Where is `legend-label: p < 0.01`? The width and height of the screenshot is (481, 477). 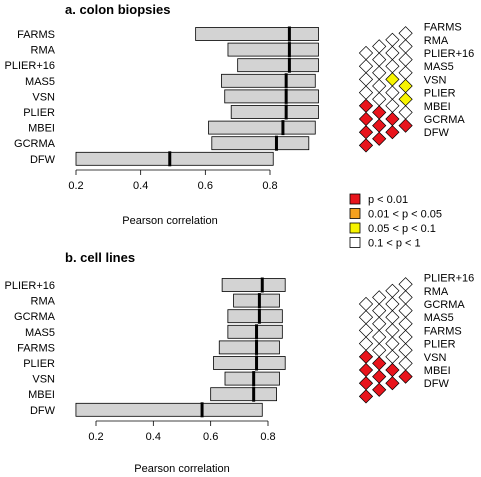 legend-label: p < 0.01 is located at coordinates (388, 200).